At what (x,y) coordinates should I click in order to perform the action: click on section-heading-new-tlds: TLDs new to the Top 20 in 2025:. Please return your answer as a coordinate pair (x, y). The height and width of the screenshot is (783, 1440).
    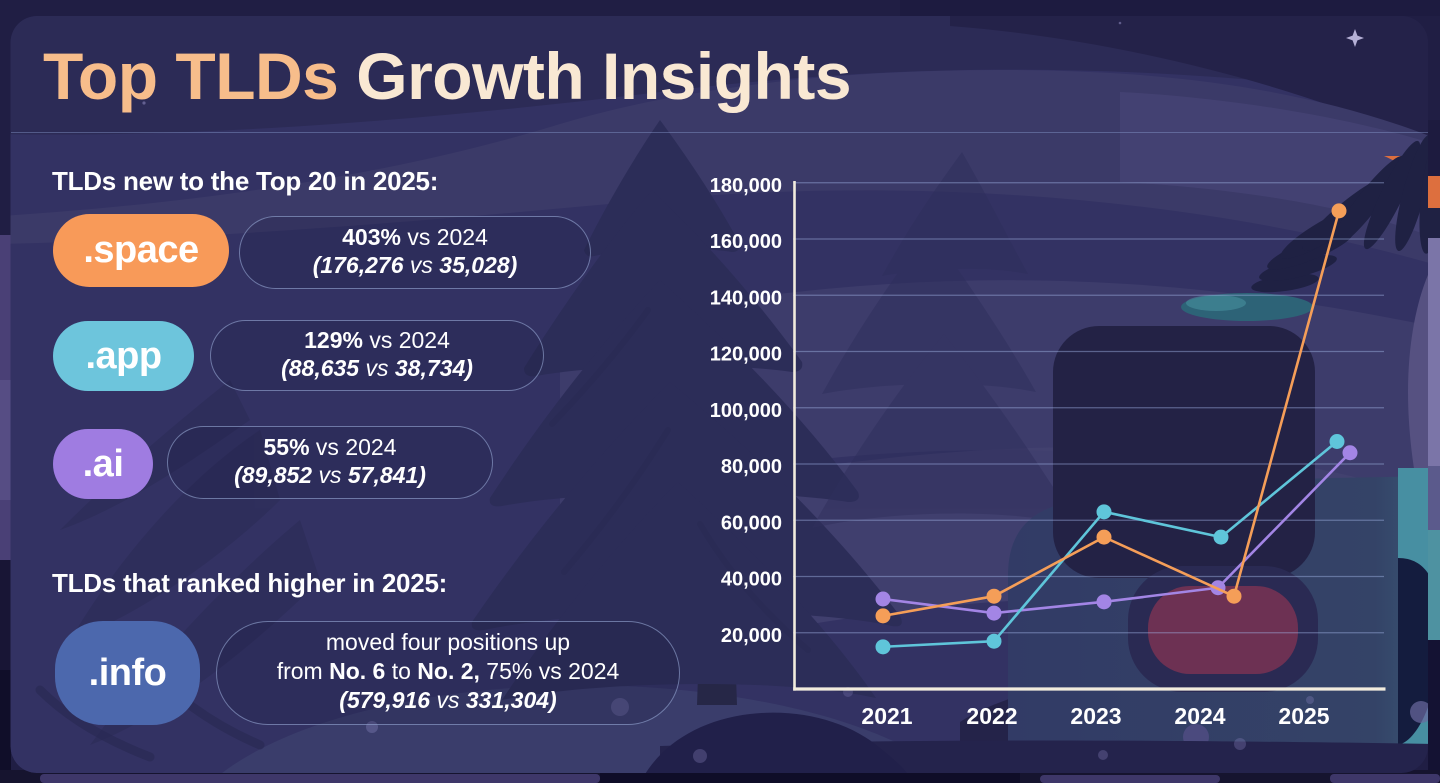
    Looking at the image, I should click on (245, 181).